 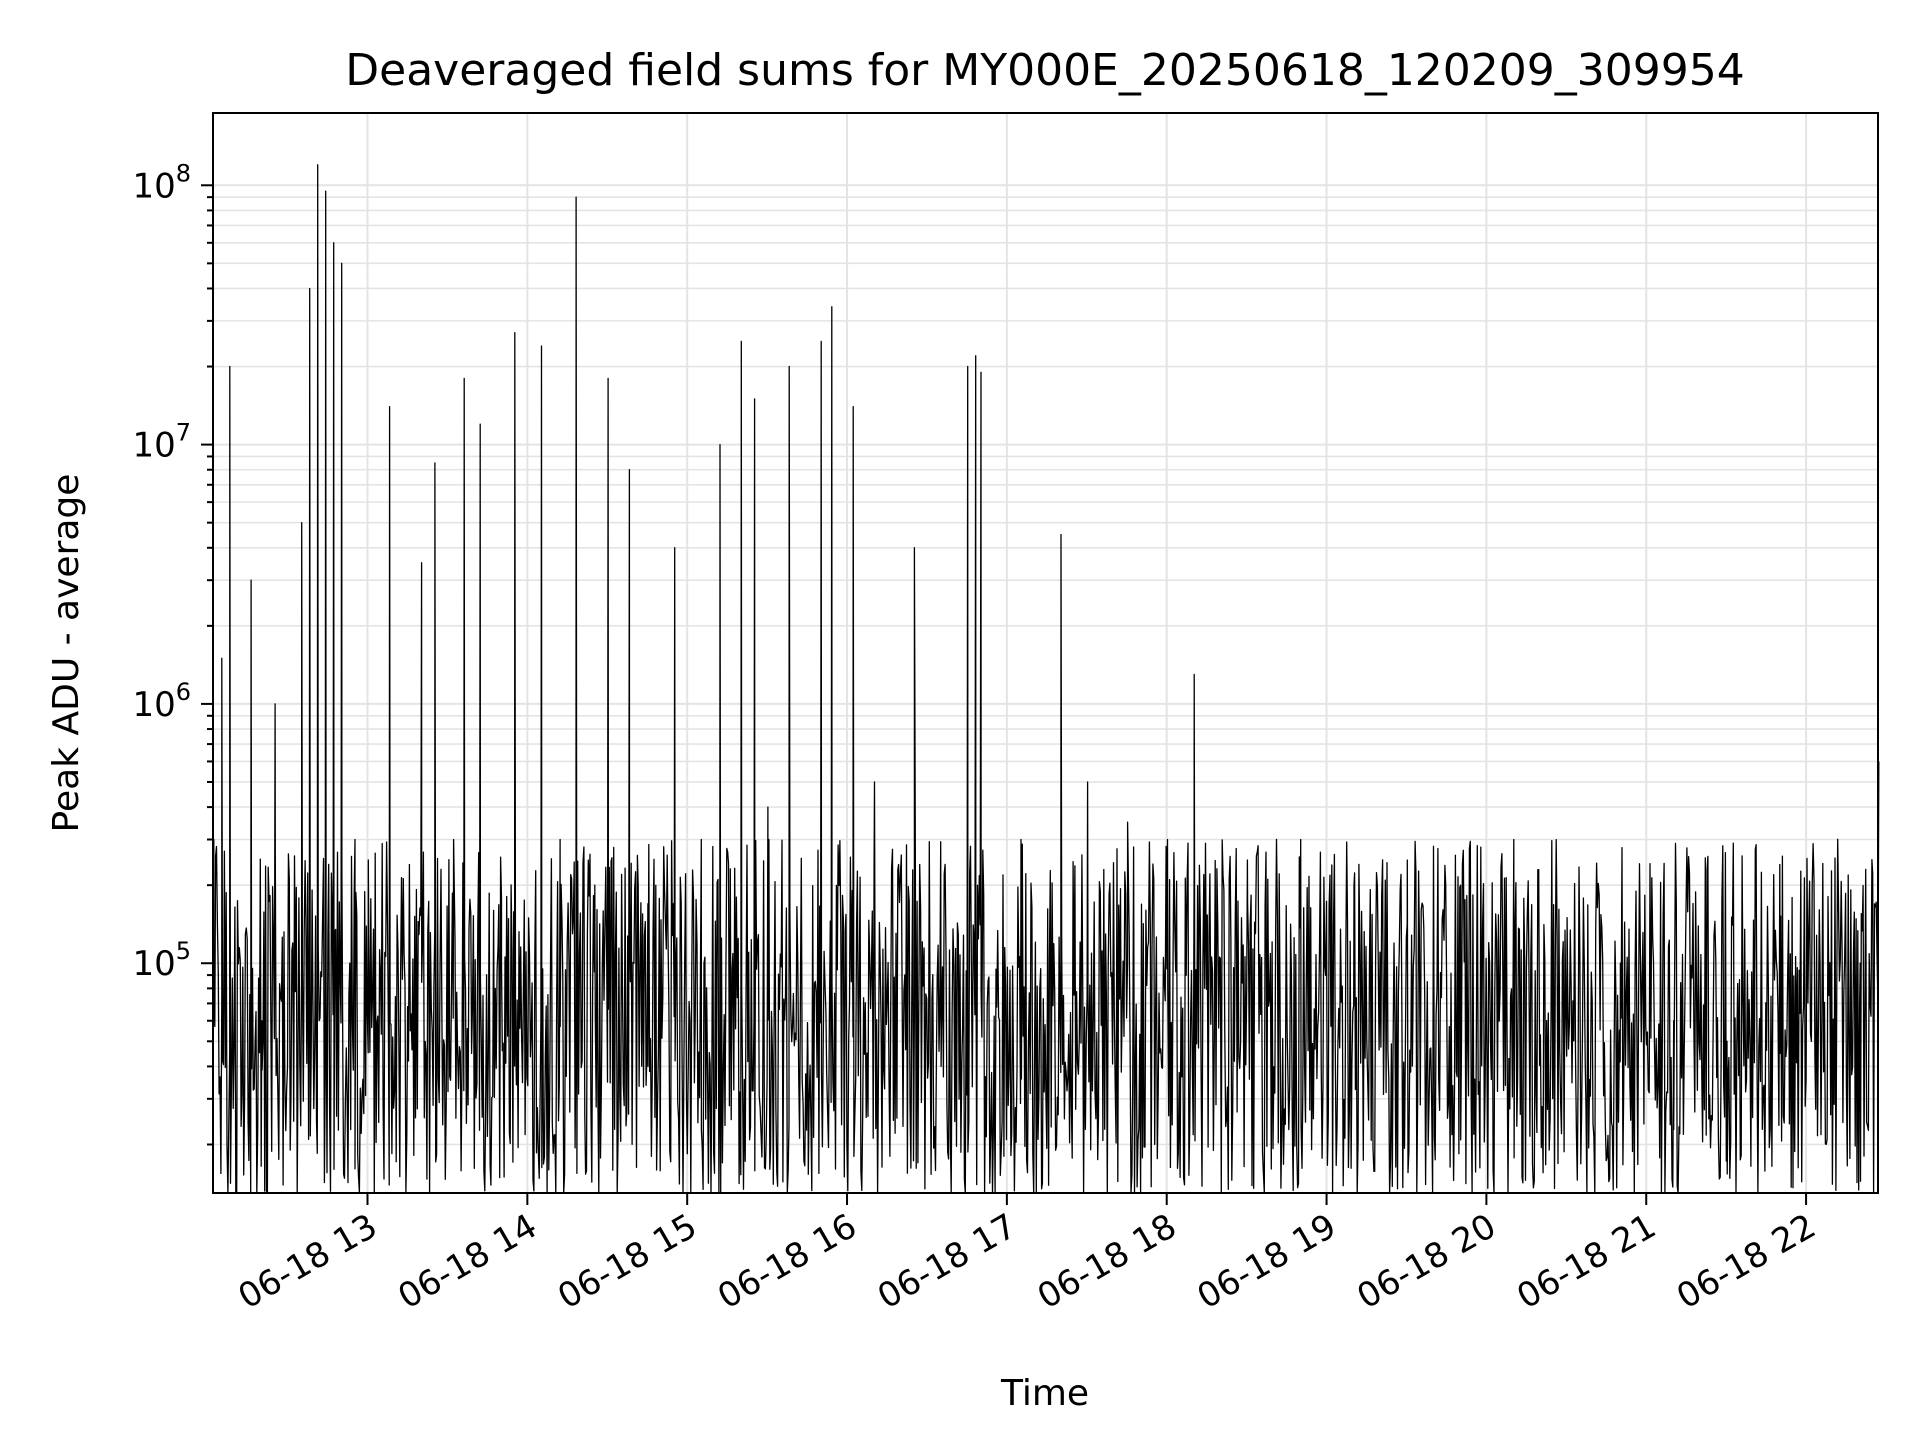 What do you see at coordinates (161, 442) in the screenshot?
I see `y-tick-label: 10⁷` at bounding box center [161, 442].